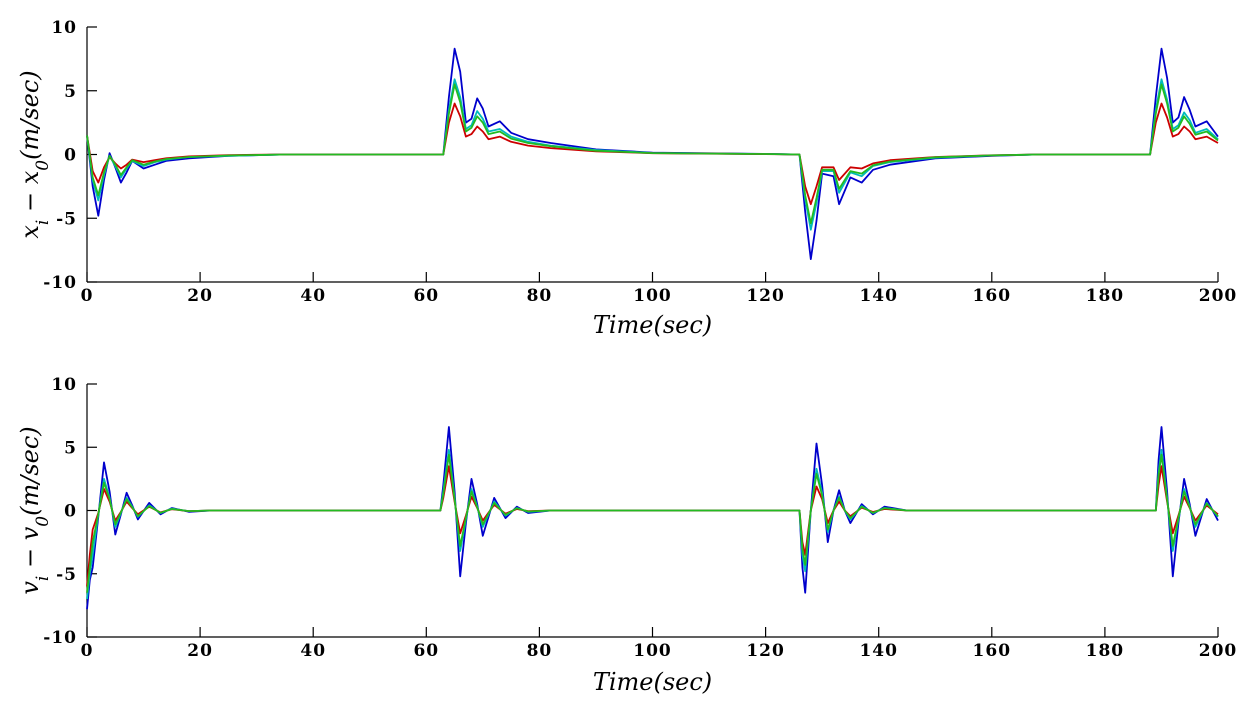 This screenshot has height=701, width=1242. Describe the element at coordinates (34, 510) in the screenshot. I see `y-axis-label: vi − v0(m/sec)` at that location.